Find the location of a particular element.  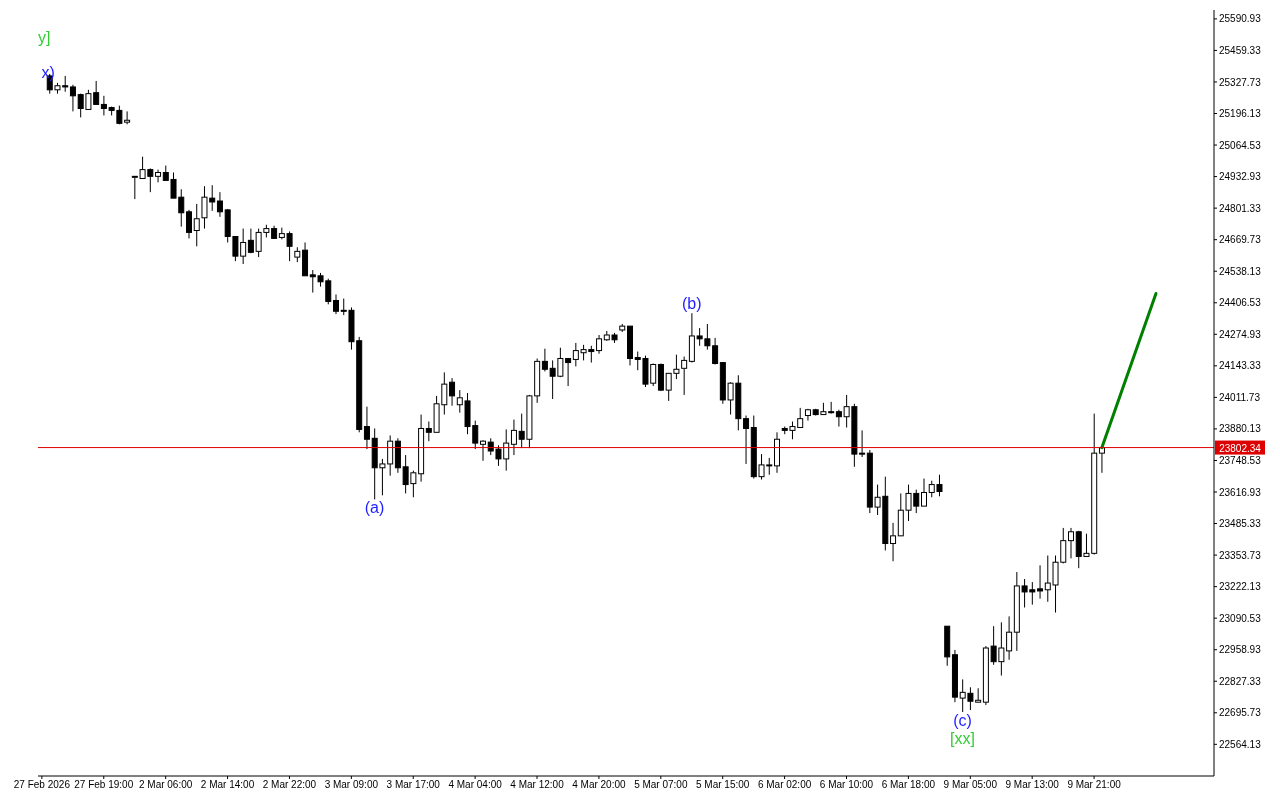

x-tick-label: 2 Mar 06:00 is located at coordinates (165, 785).